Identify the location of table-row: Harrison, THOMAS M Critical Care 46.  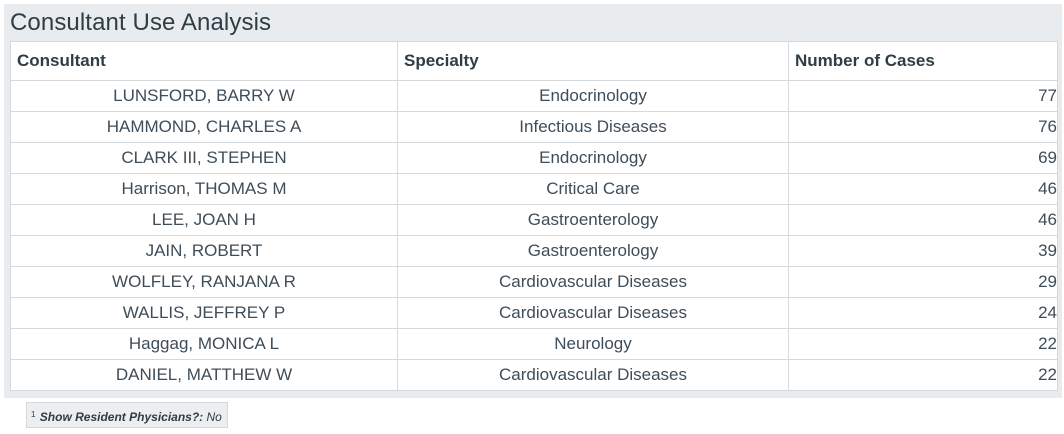
(534, 189).